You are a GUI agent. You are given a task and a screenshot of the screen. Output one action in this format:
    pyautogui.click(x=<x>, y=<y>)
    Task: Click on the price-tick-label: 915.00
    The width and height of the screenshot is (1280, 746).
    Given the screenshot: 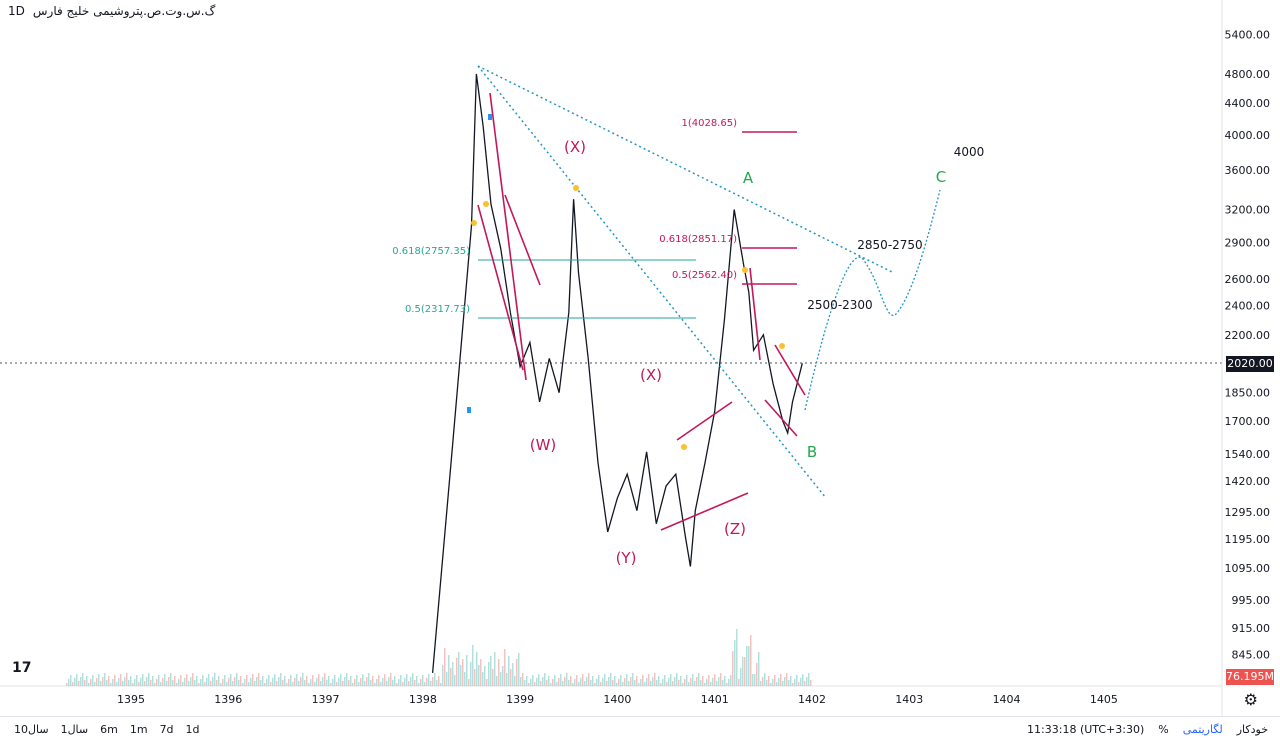 What is the action you would take?
    pyautogui.click(x=1251, y=628)
    